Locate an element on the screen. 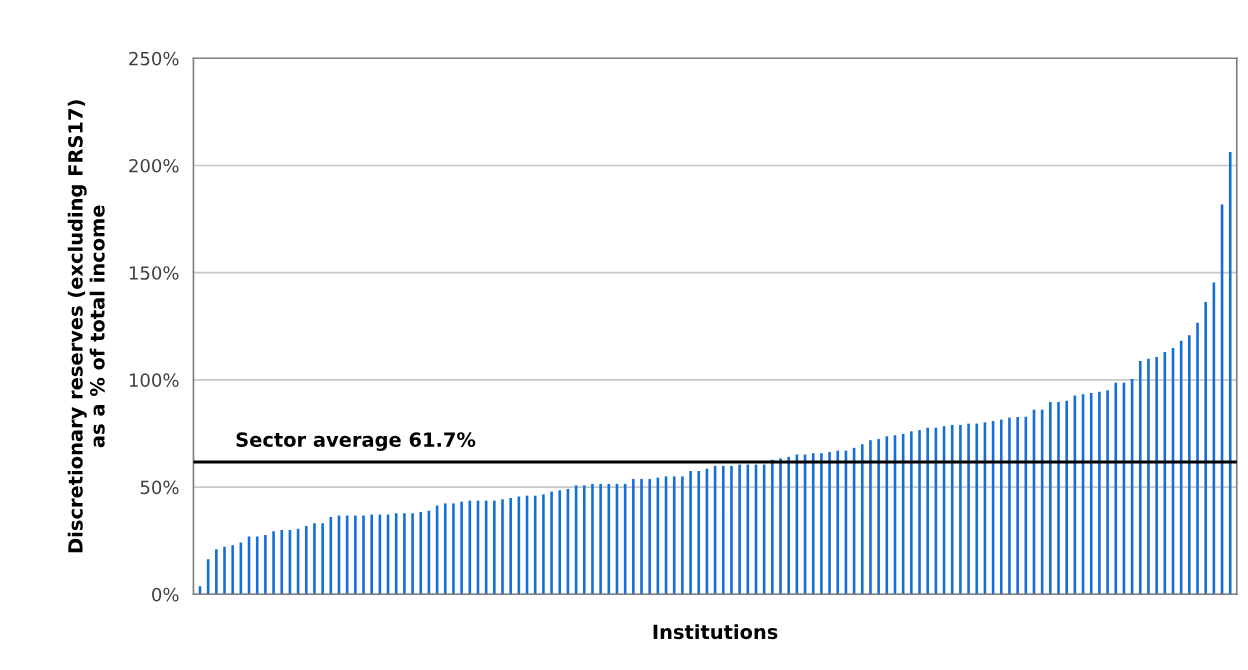 The image size is (1248, 670). y-axis-title: Discretionary reserves (excluding FRS17) as a % of total income is located at coordinates (86, 326).